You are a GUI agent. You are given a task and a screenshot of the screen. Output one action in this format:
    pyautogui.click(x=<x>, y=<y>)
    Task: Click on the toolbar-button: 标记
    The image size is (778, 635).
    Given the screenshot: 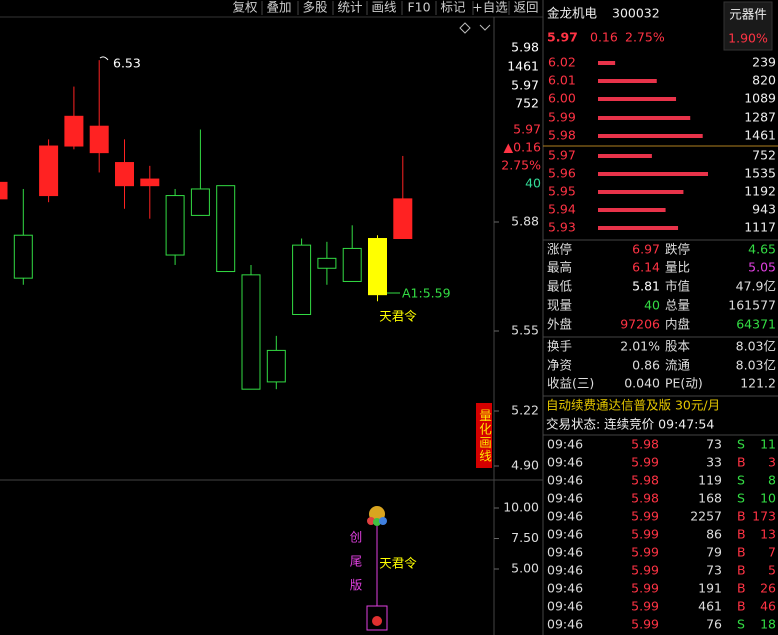 What is the action you would take?
    pyautogui.click(x=453, y=7)
    